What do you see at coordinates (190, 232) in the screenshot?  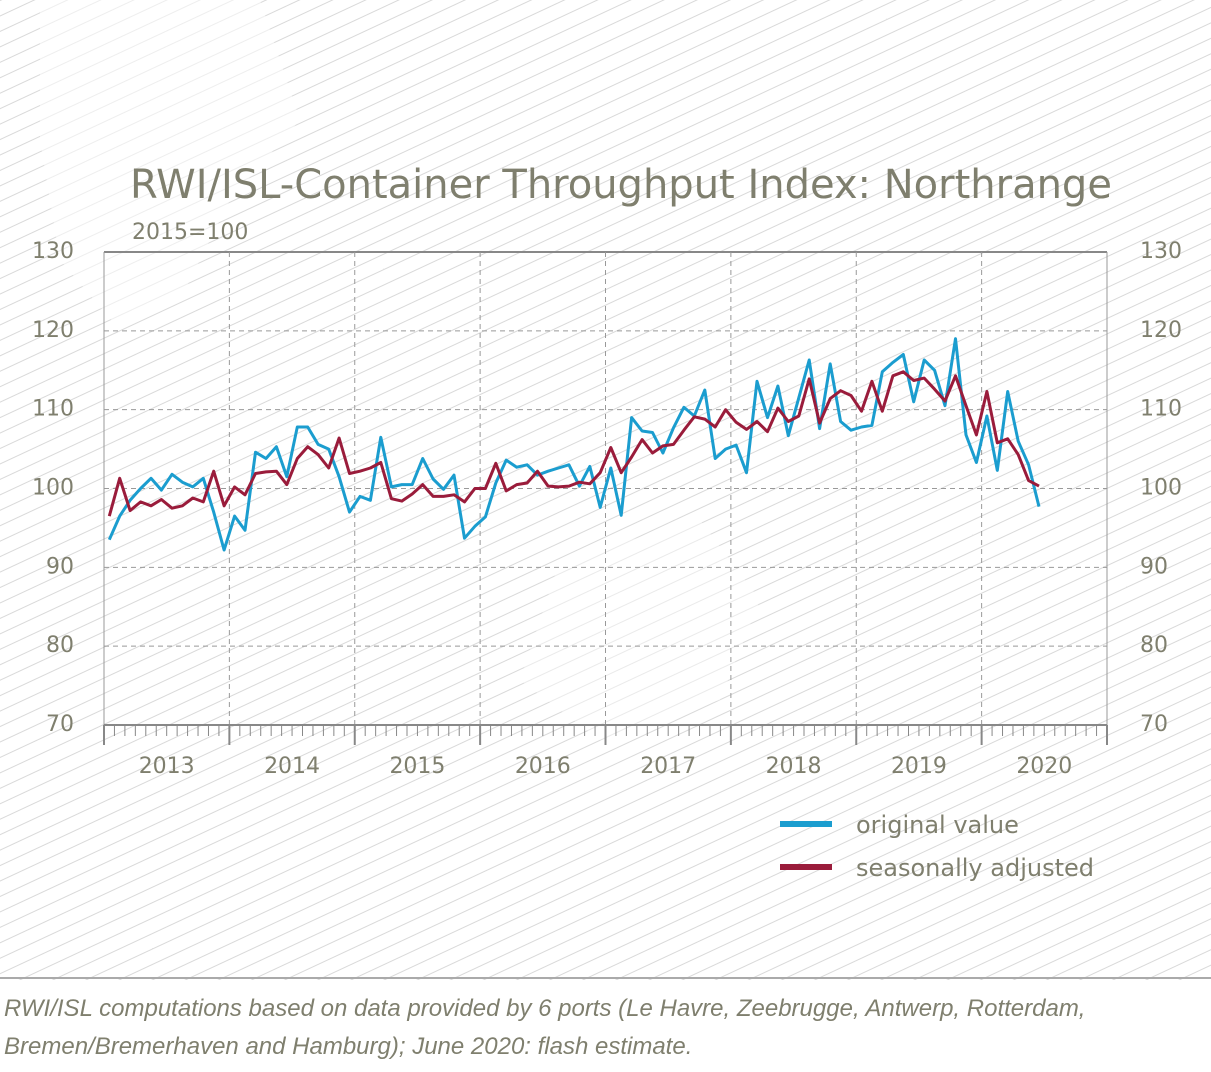 I see `chart-subtitle: 2015=100` at bounding box center [190, 232].